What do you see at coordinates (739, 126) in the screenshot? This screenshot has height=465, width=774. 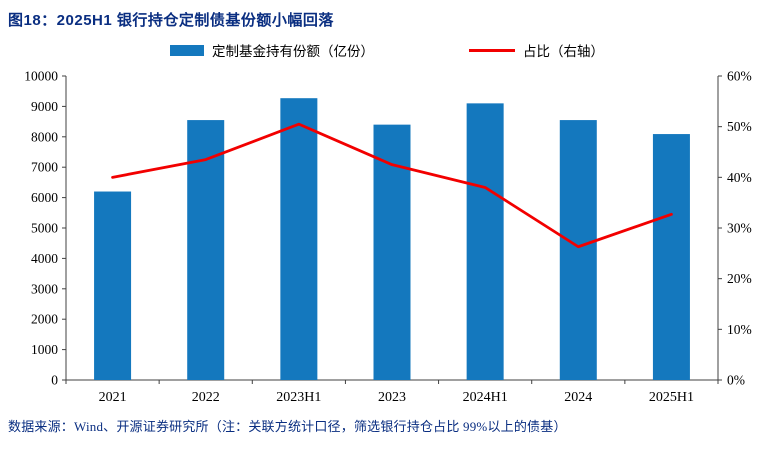 I see `right-axis-tick-label: 50%` at bounding box center [739, 126].